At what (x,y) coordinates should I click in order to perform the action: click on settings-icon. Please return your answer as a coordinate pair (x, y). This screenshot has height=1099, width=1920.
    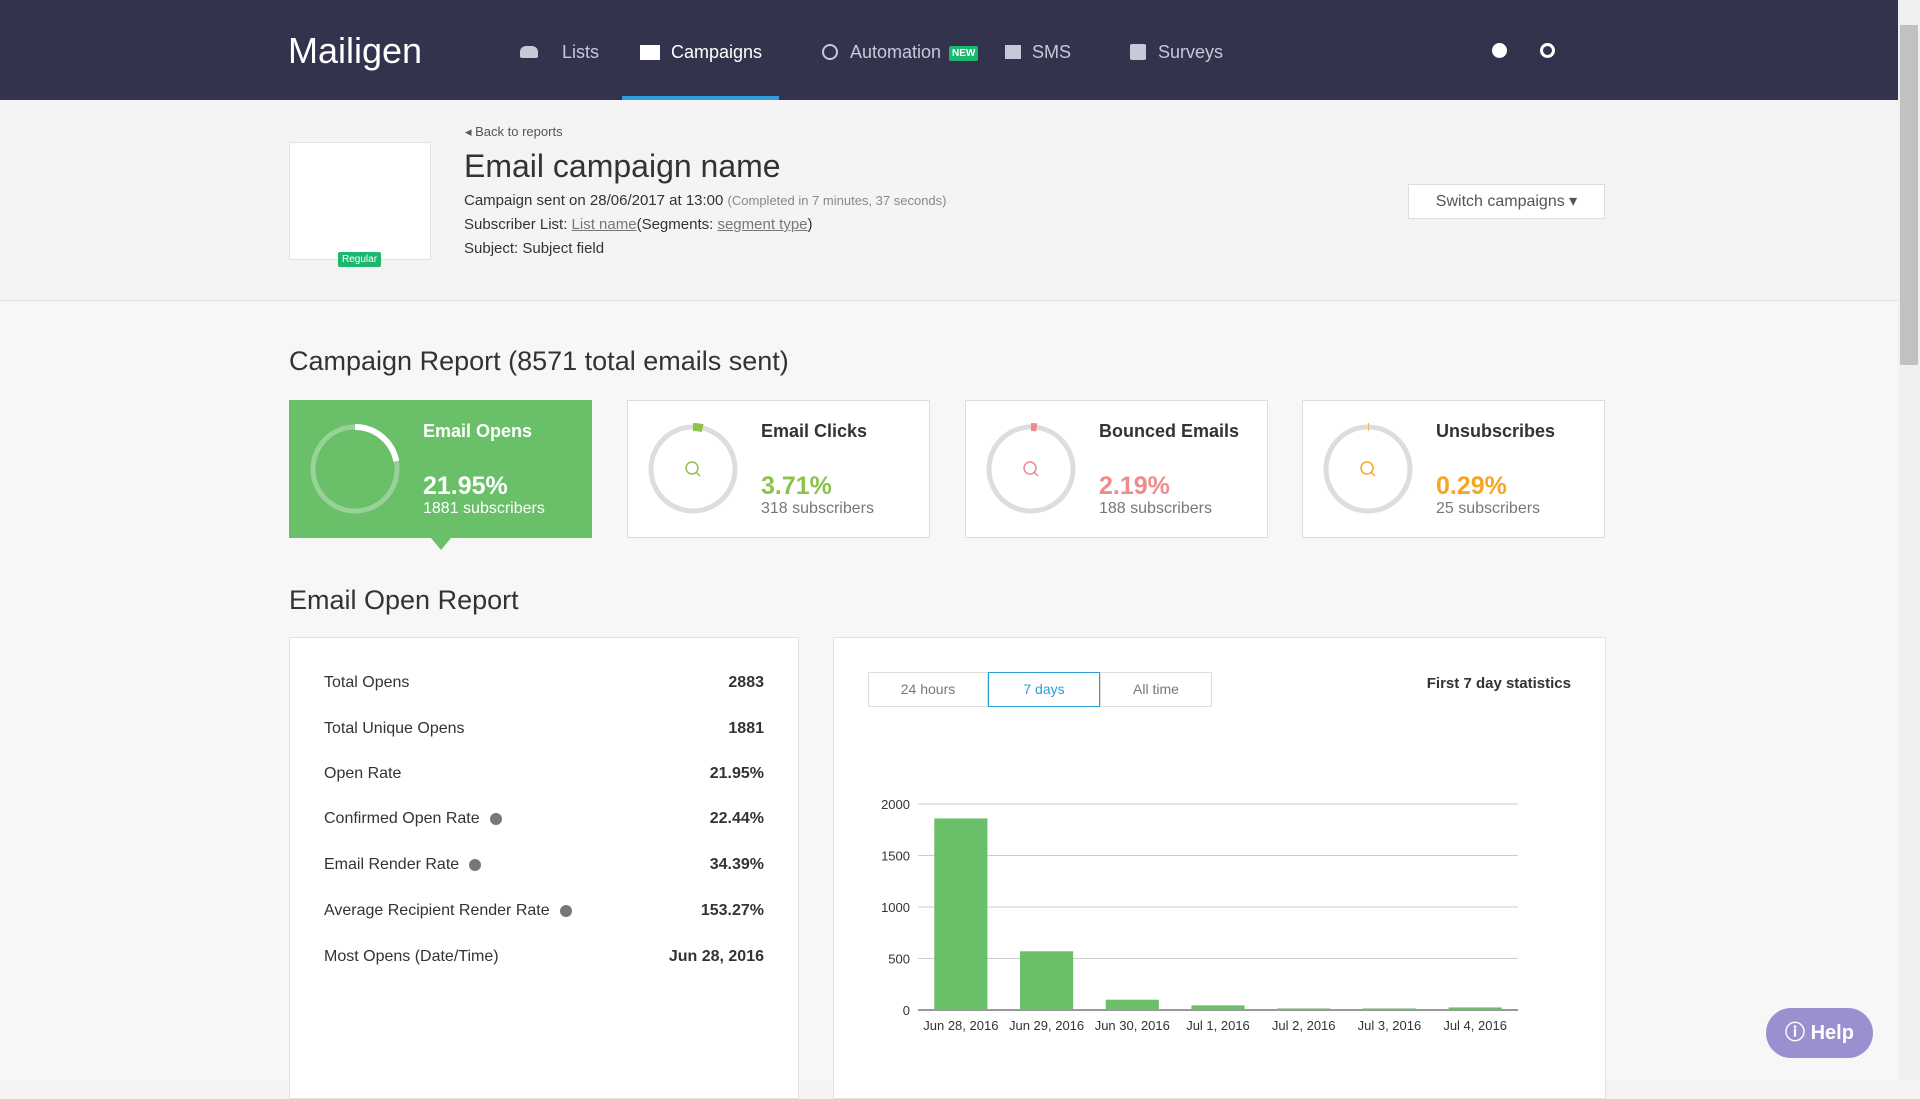
    Looking at the image, I should click on (1547, 50).